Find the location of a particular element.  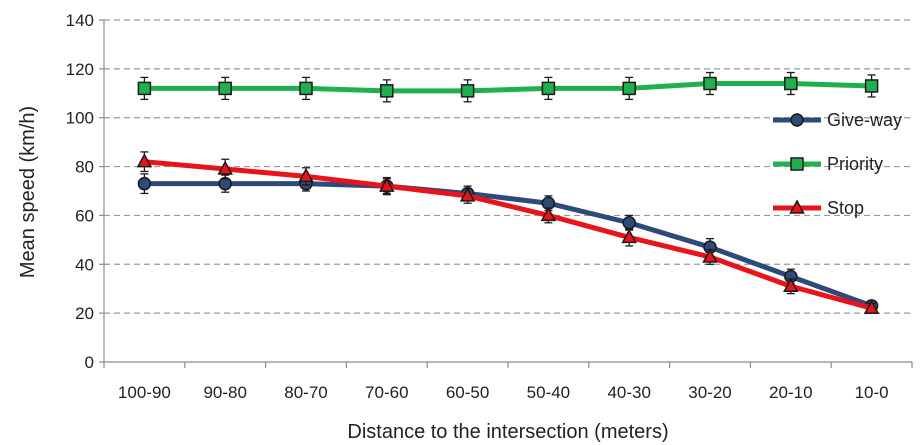

y-tick-label: 100 is located at coordinates (80, 118).